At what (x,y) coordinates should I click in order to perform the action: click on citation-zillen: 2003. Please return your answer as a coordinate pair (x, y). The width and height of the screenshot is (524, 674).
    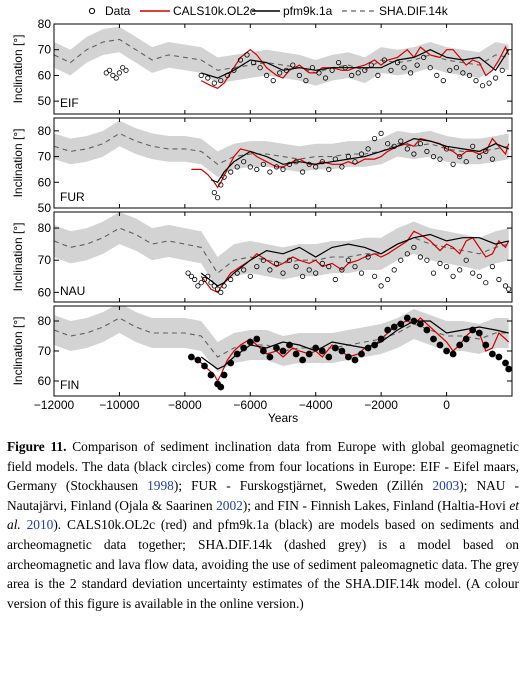
    Looking at the image, I should click on (445, 485).